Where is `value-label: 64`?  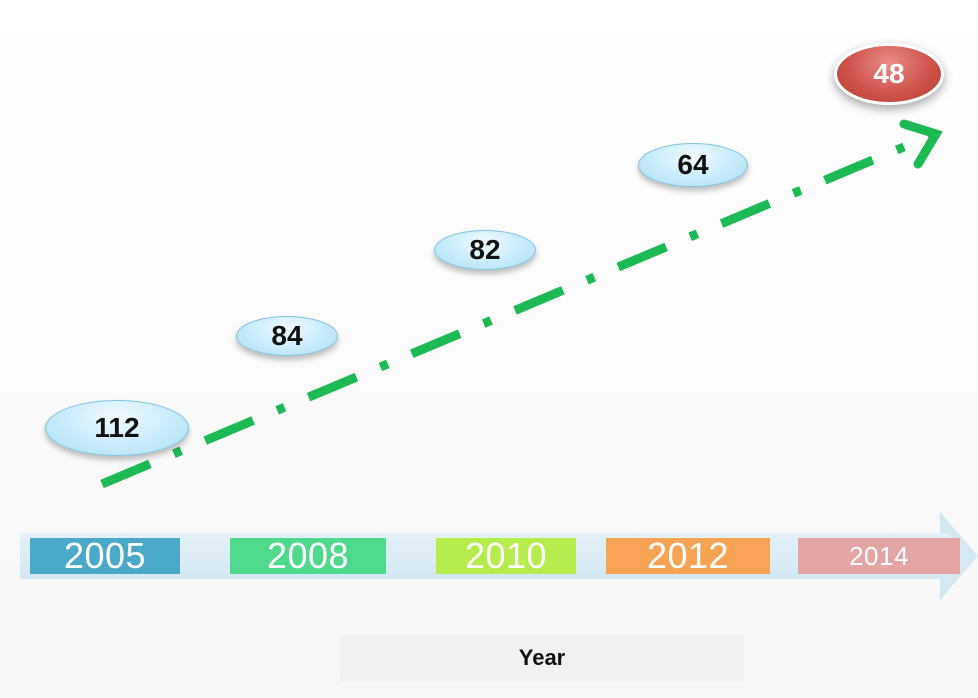
value-label: 64 is located at coordinates (693, 164).